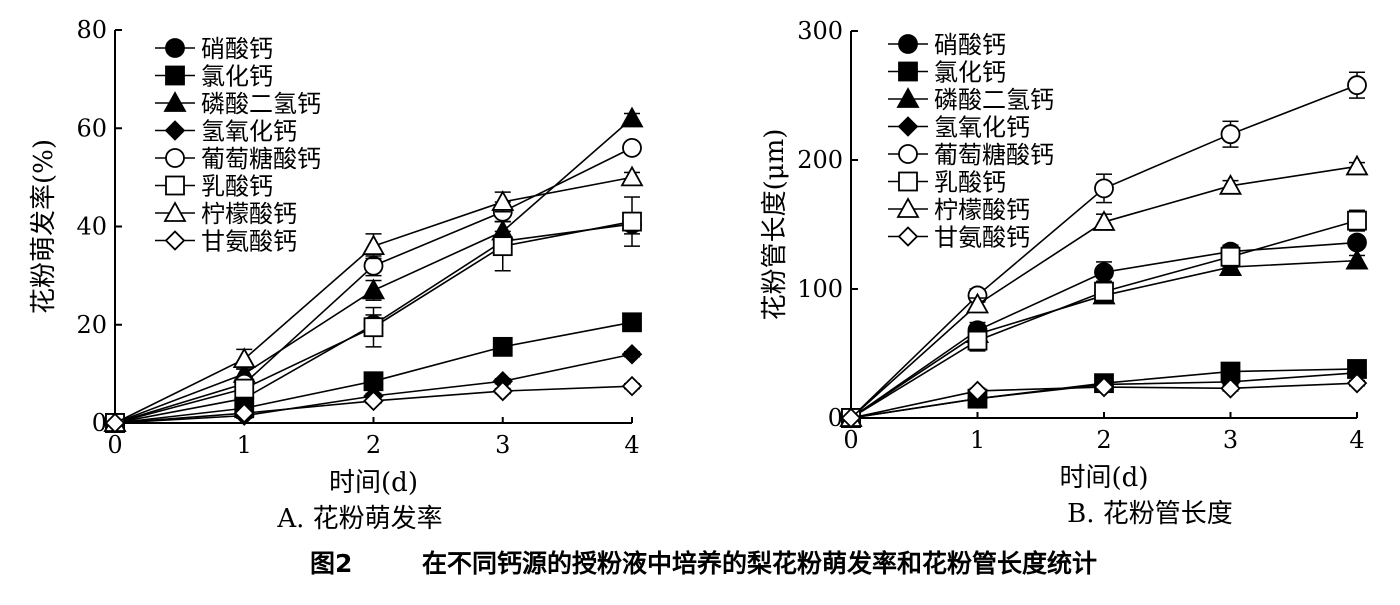 The width and height of the screenshot is (1400, 605). I want to click on figure-caption-text: 在不同钙源的授粉液中培养的梨花粉萌发率和花粉管长度统计, so click(759, 563).